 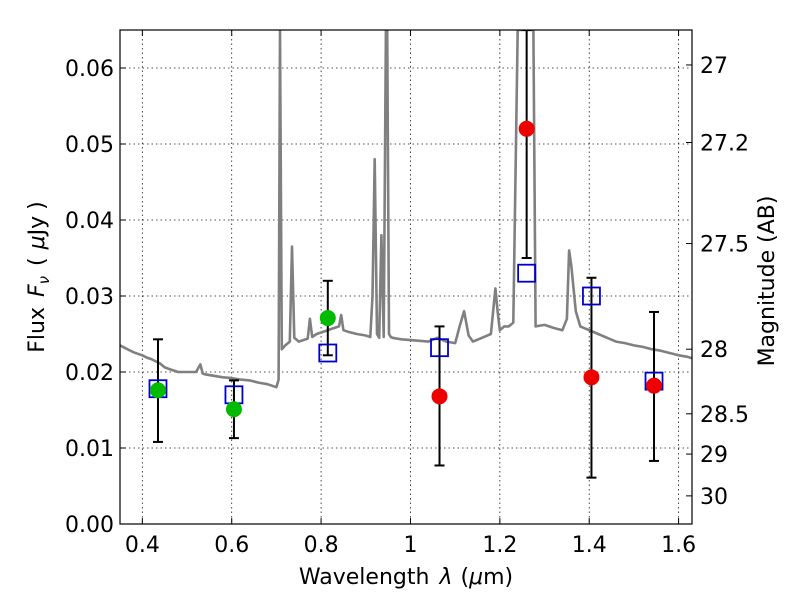 What do you see at coordinates (89, 525) in the screenshot?
I see `y-tick-label: 0.00` at bounding box center [89, 525].